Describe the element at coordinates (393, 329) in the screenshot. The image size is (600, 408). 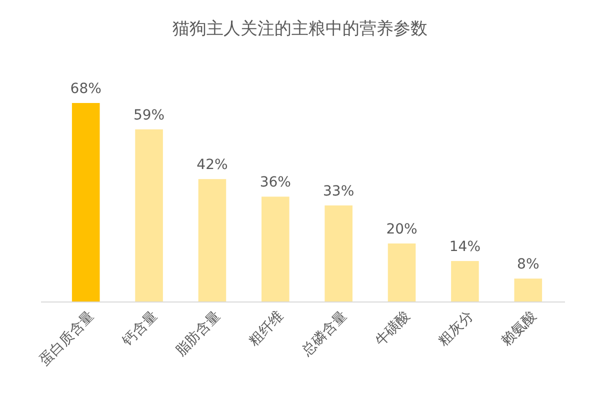
I see `x-tick-label: 牛磺酸` at that location.